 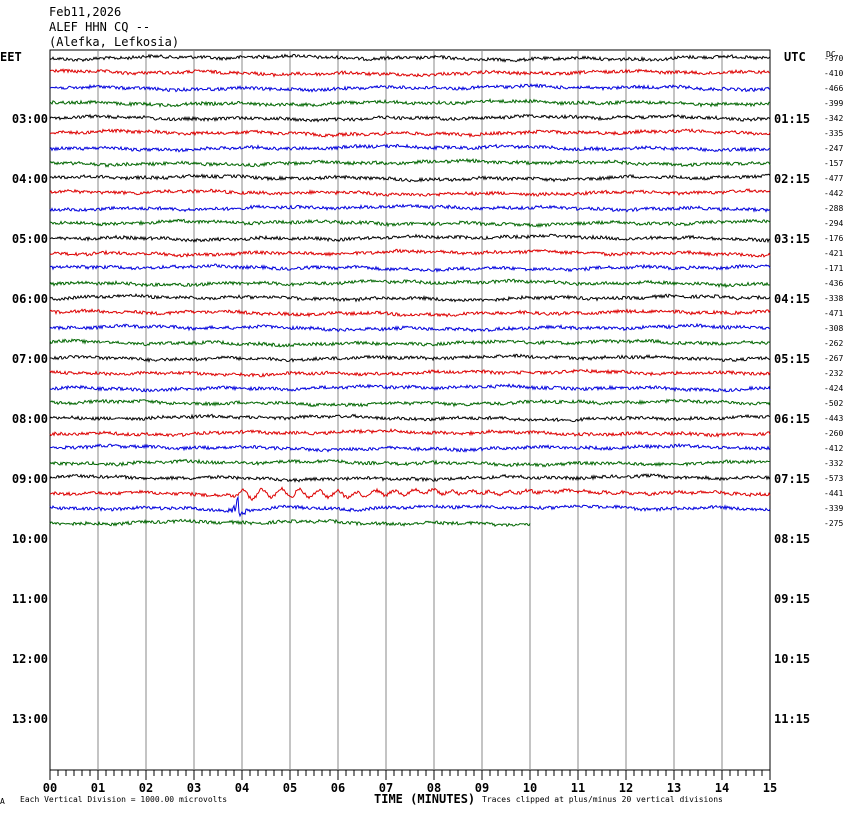 I want to click on x-tick-label: 04, so click(x=242, y=788).